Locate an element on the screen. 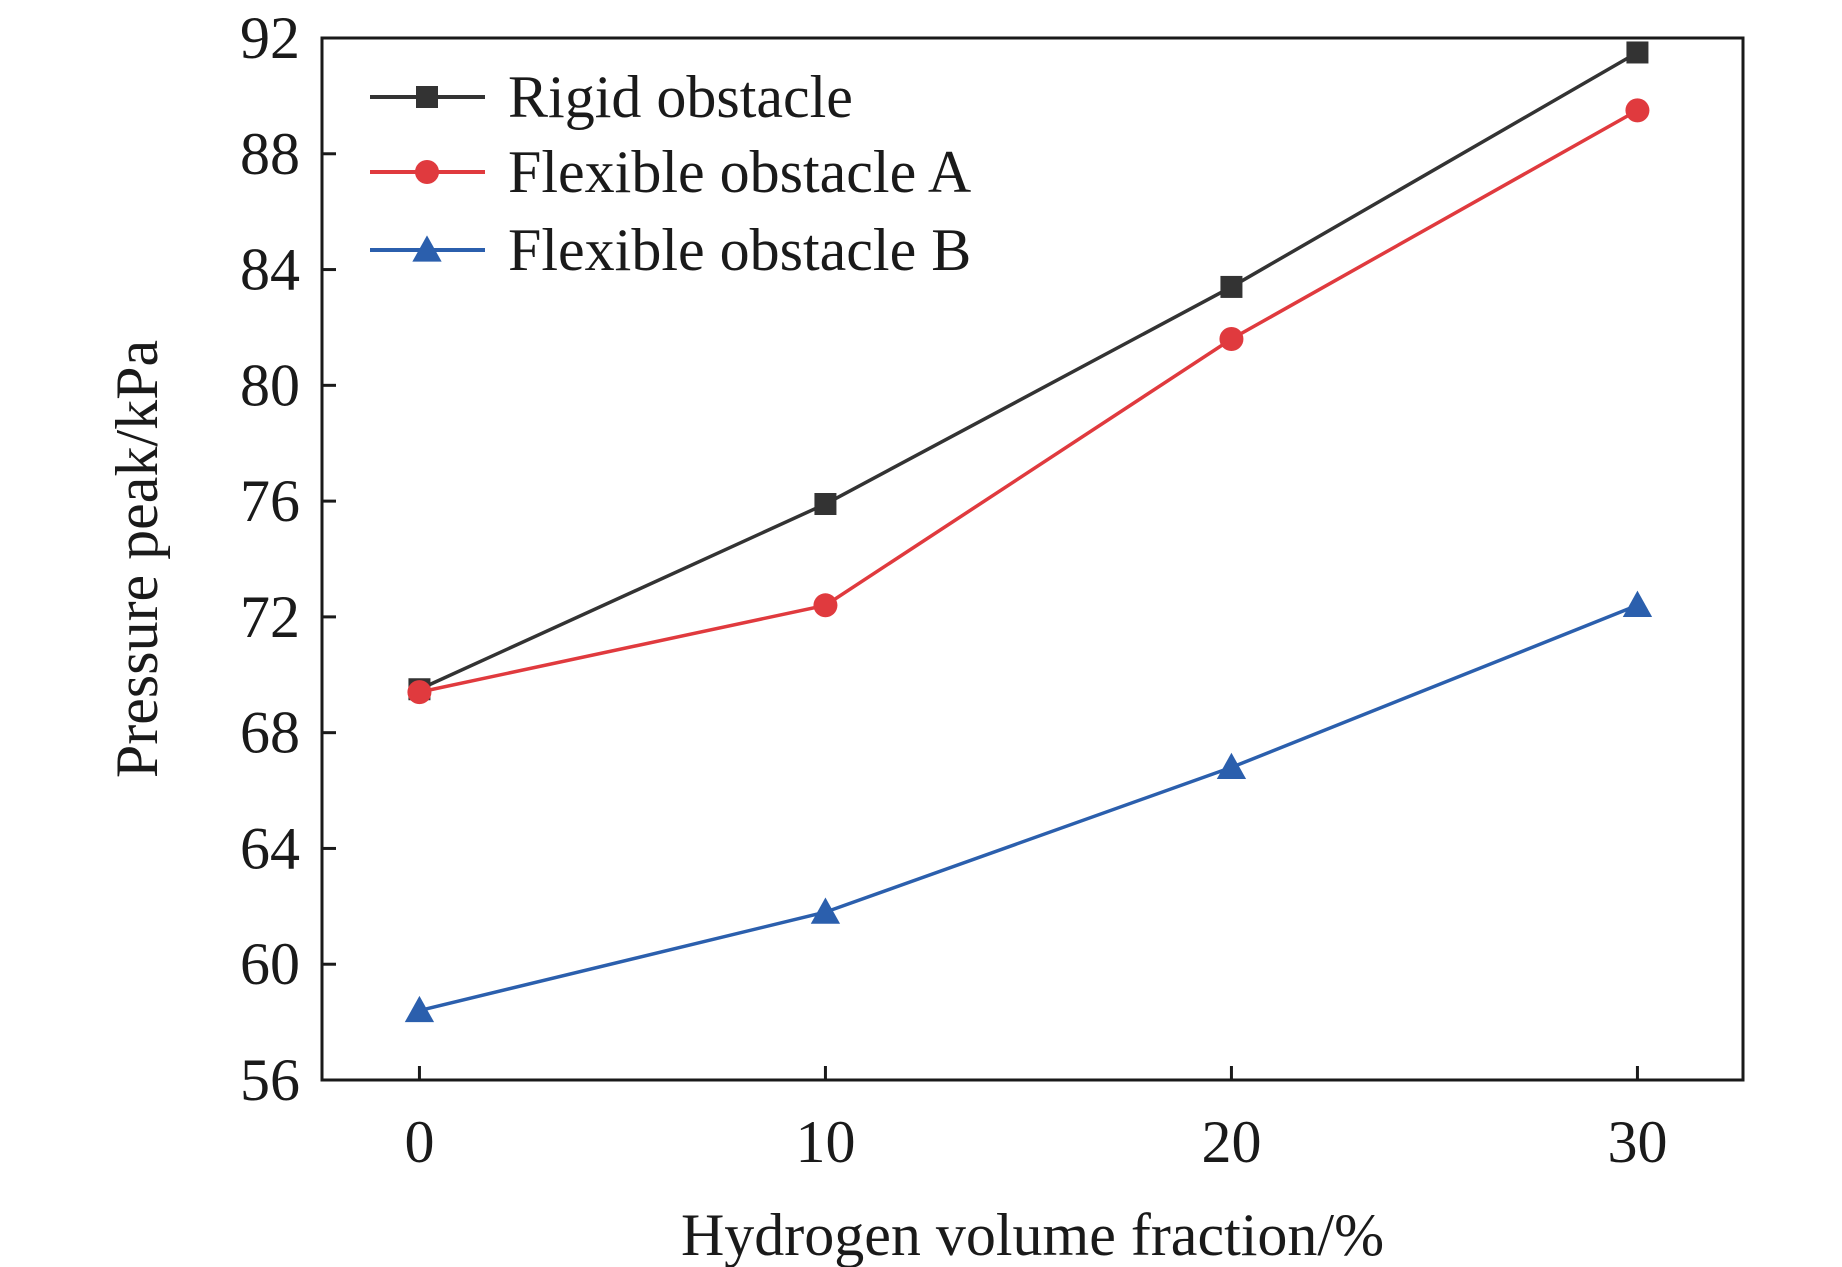 The height and width of the screenshot is (1267, 1842). legend-label: Flexible obstacle A is located at coordinates (739, 172).